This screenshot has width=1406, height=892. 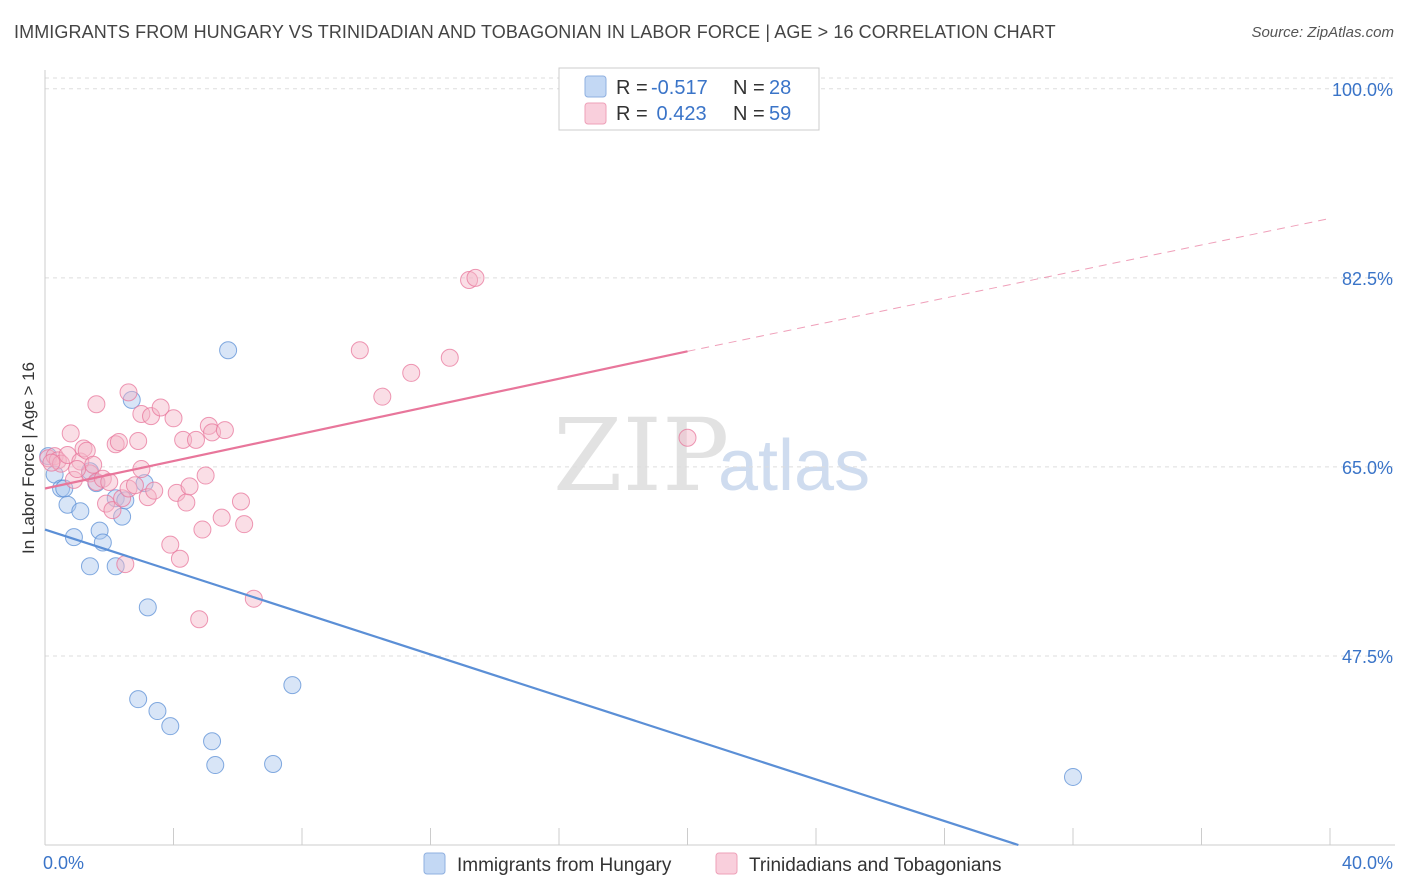 I want to click on x-tick-label-min: 0.0%, so click(x=63, y=863).